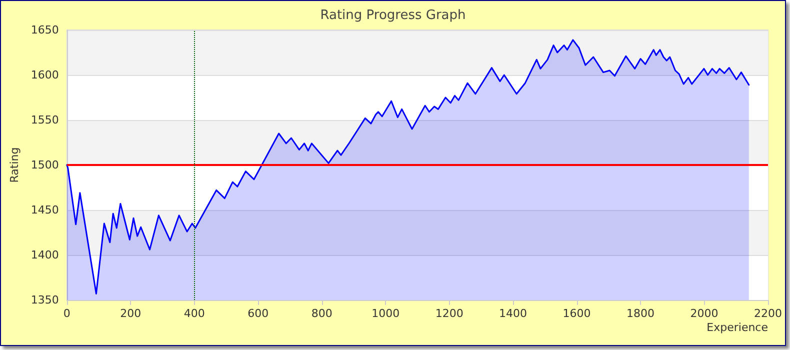 The image size is (790, 350). What do you see at coordinates (44, 120) in the screenshot?
I see `y-tick-label: 1550` at bounding box center [44, 120].